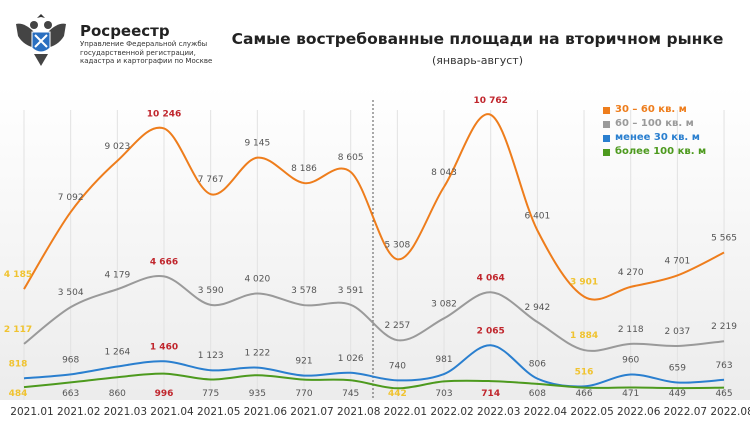 This screenshot has width=750, height=421. What do you see at coordinates (491, 278) in the screenshot?
I see `data-label: 4 064` at bounding box center [491, 278].